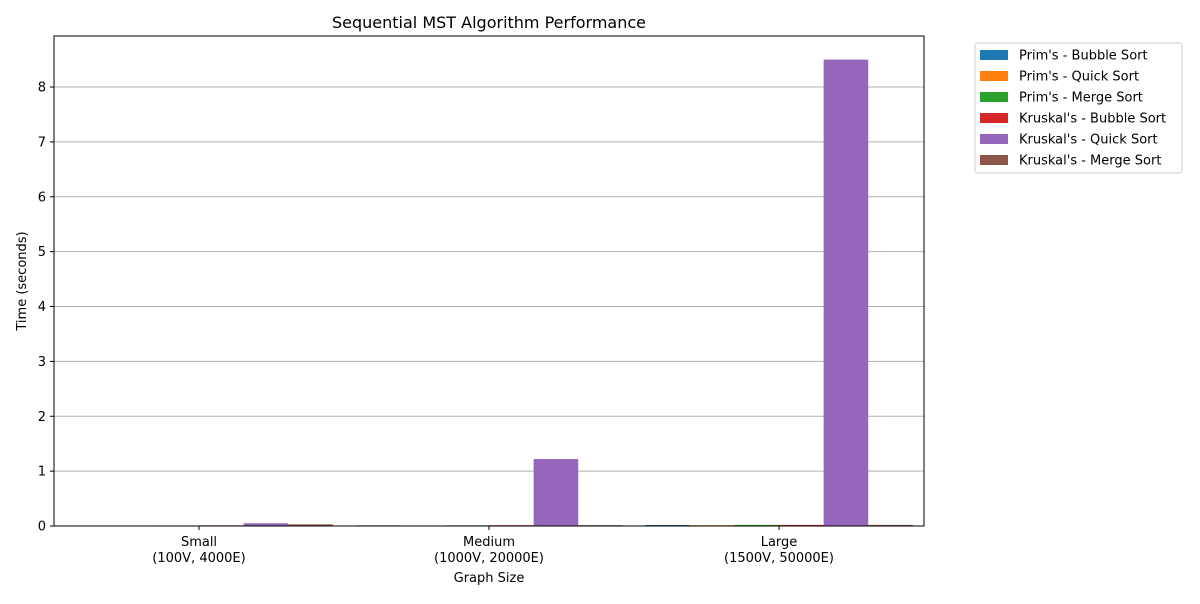 Image resolution: width=1200 pixels, height=604 pixels. I want to click on x-tick-label: (1500V, 50000E), so click(779, 558).